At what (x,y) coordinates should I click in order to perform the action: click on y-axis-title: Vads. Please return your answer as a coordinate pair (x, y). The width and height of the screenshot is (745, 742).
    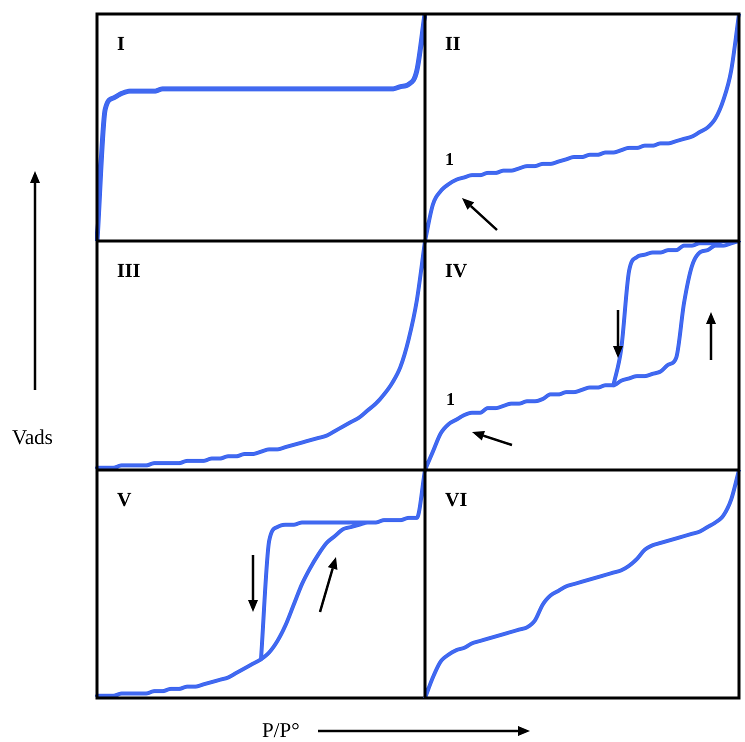
    Looking at the image, I should click on (32, 437).